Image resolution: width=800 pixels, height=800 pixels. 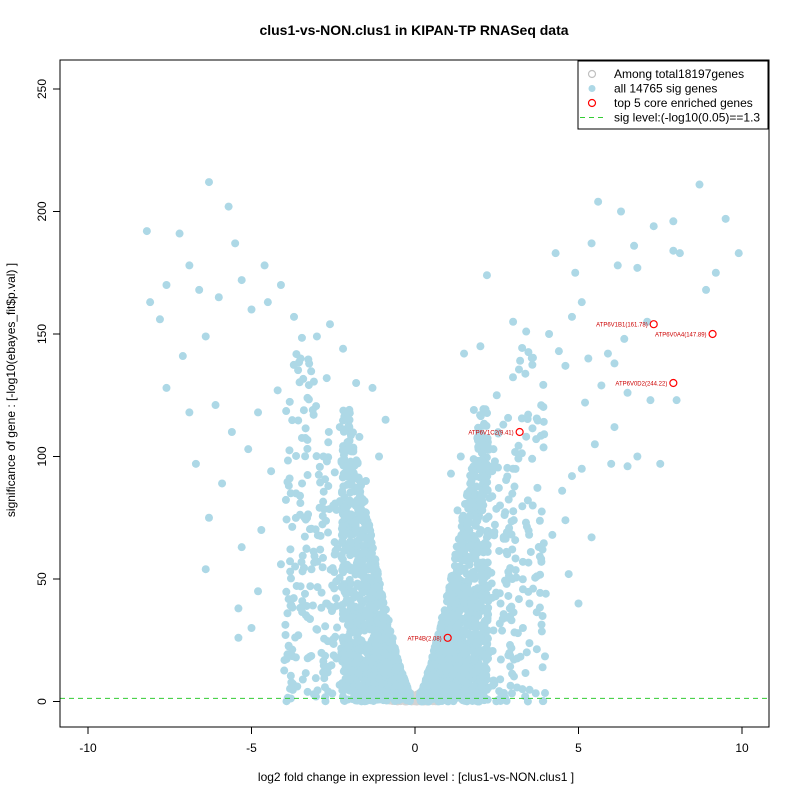 What do you see at coordinates (641, 385) in the screenshot?
I see `highlighted-gene-label: ATP6V0D2(244.22)` at bounding box center [641, 385].